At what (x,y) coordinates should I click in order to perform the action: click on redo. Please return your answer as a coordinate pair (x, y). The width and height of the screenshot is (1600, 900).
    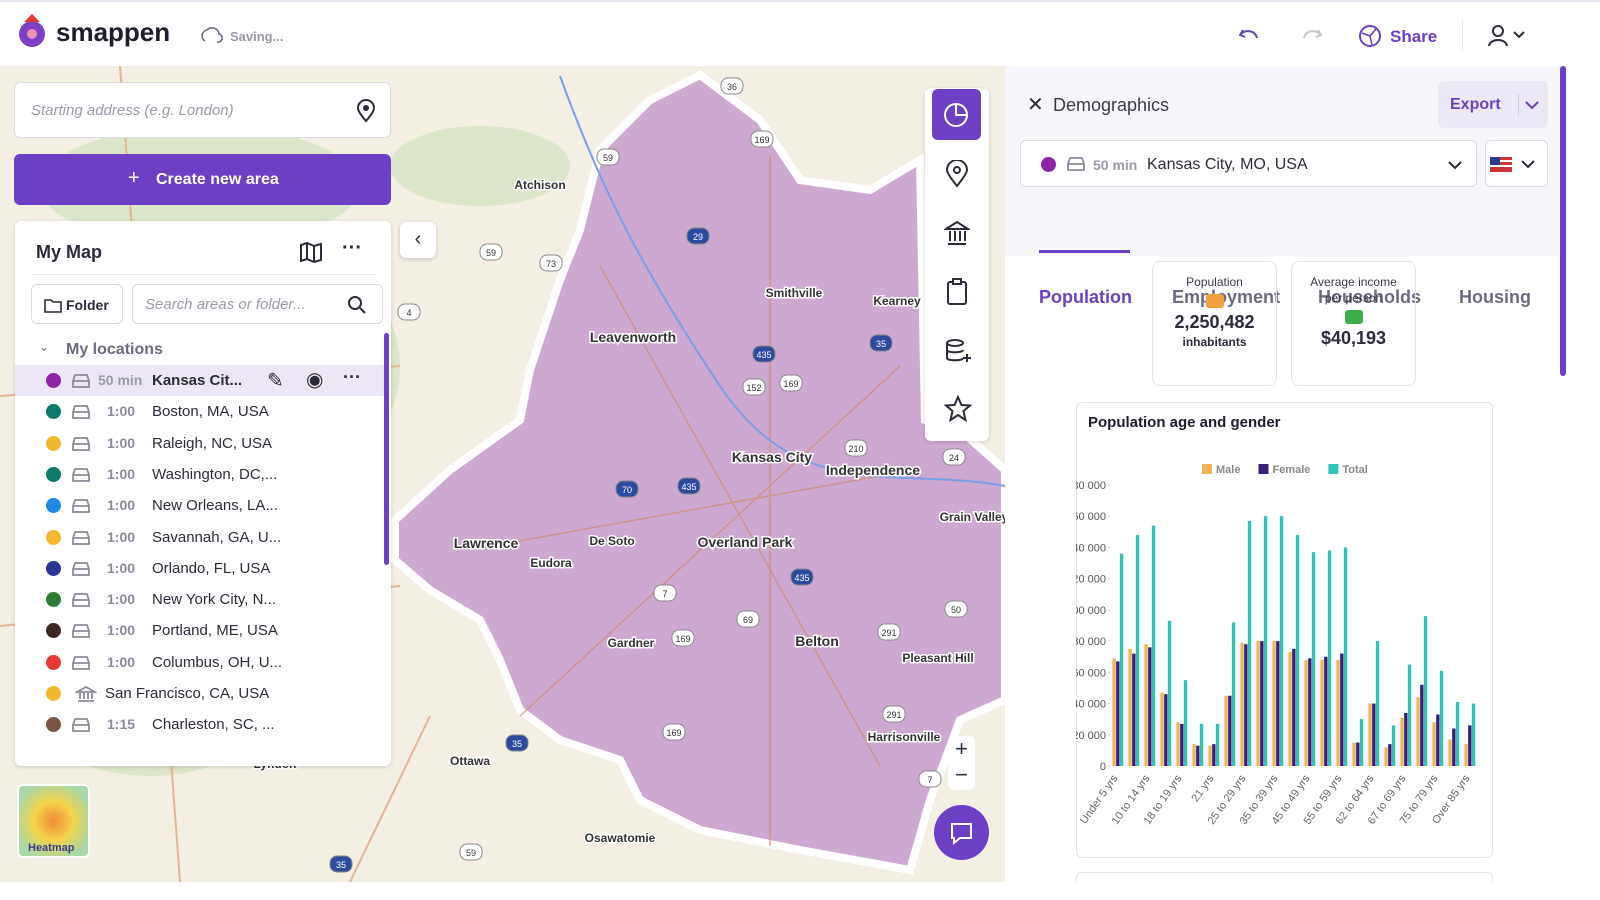
    Looking at the image, I should click on (1312, 35).